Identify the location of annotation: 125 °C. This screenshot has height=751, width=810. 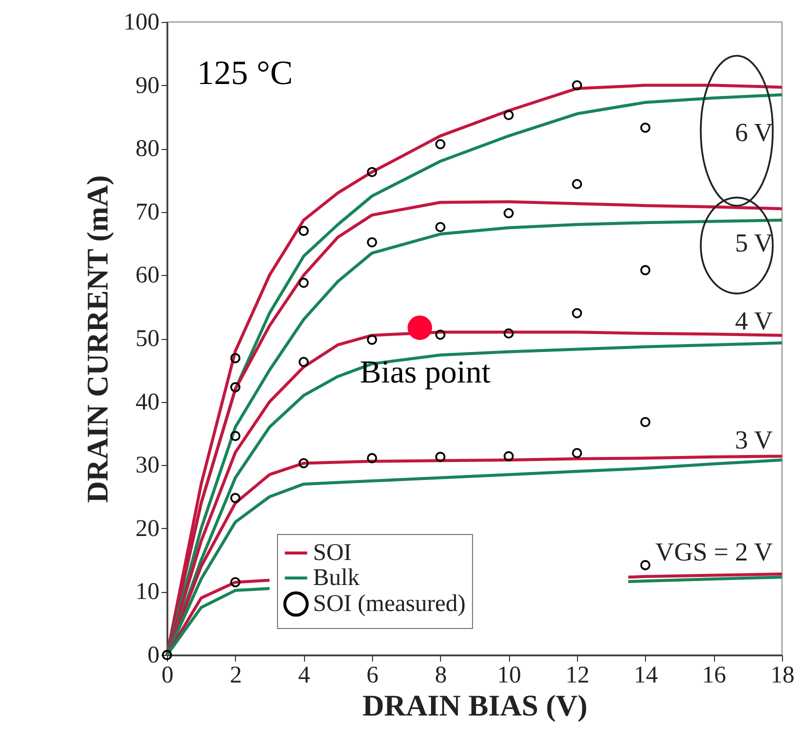
(245, 73).